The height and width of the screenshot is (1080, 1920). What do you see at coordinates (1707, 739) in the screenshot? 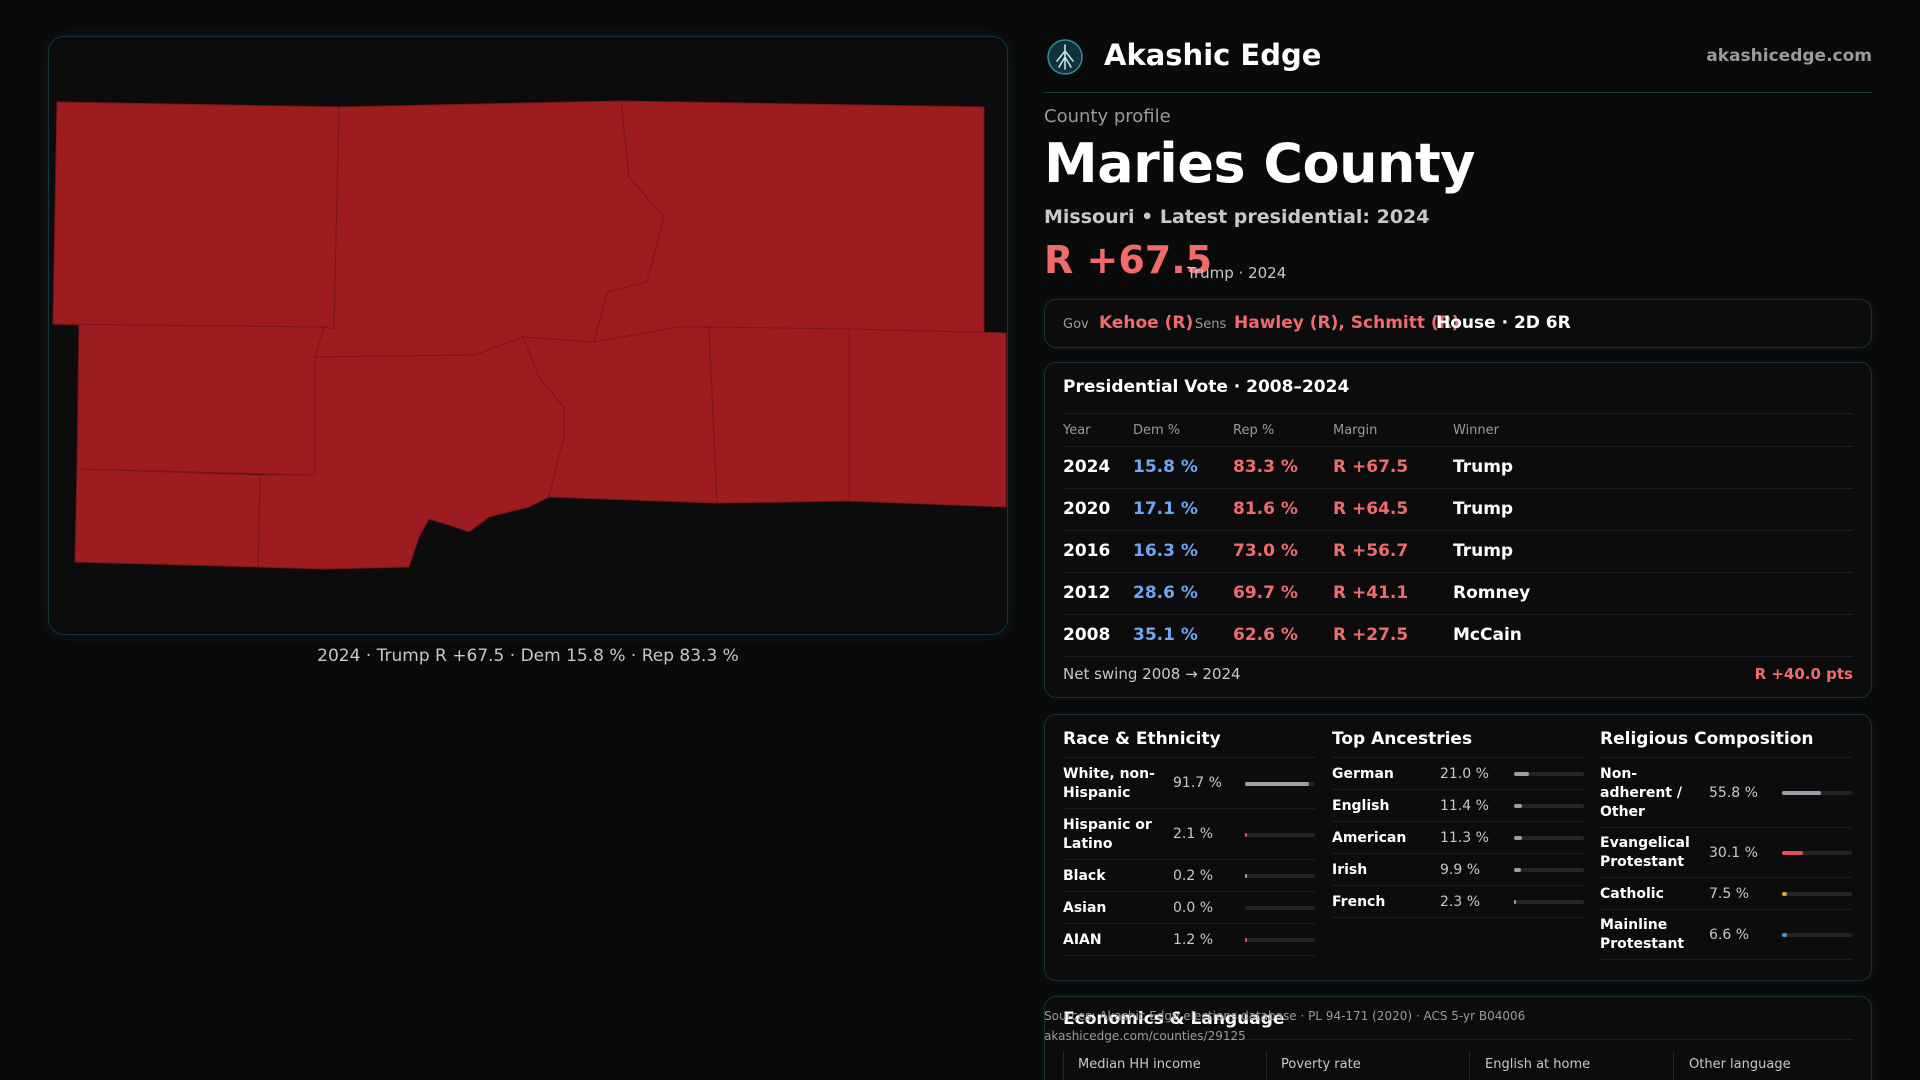
I see `religion-title: Religious Composition` at bounding box center [1707, 739].